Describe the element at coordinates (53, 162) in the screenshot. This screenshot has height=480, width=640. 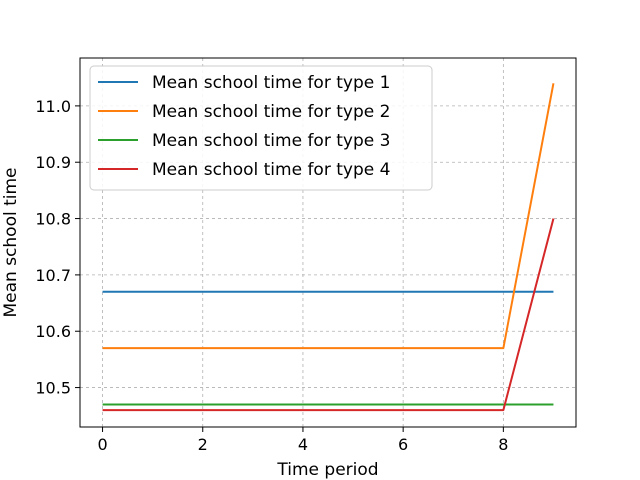
I see `y-tick-label: 10.9` at that location.